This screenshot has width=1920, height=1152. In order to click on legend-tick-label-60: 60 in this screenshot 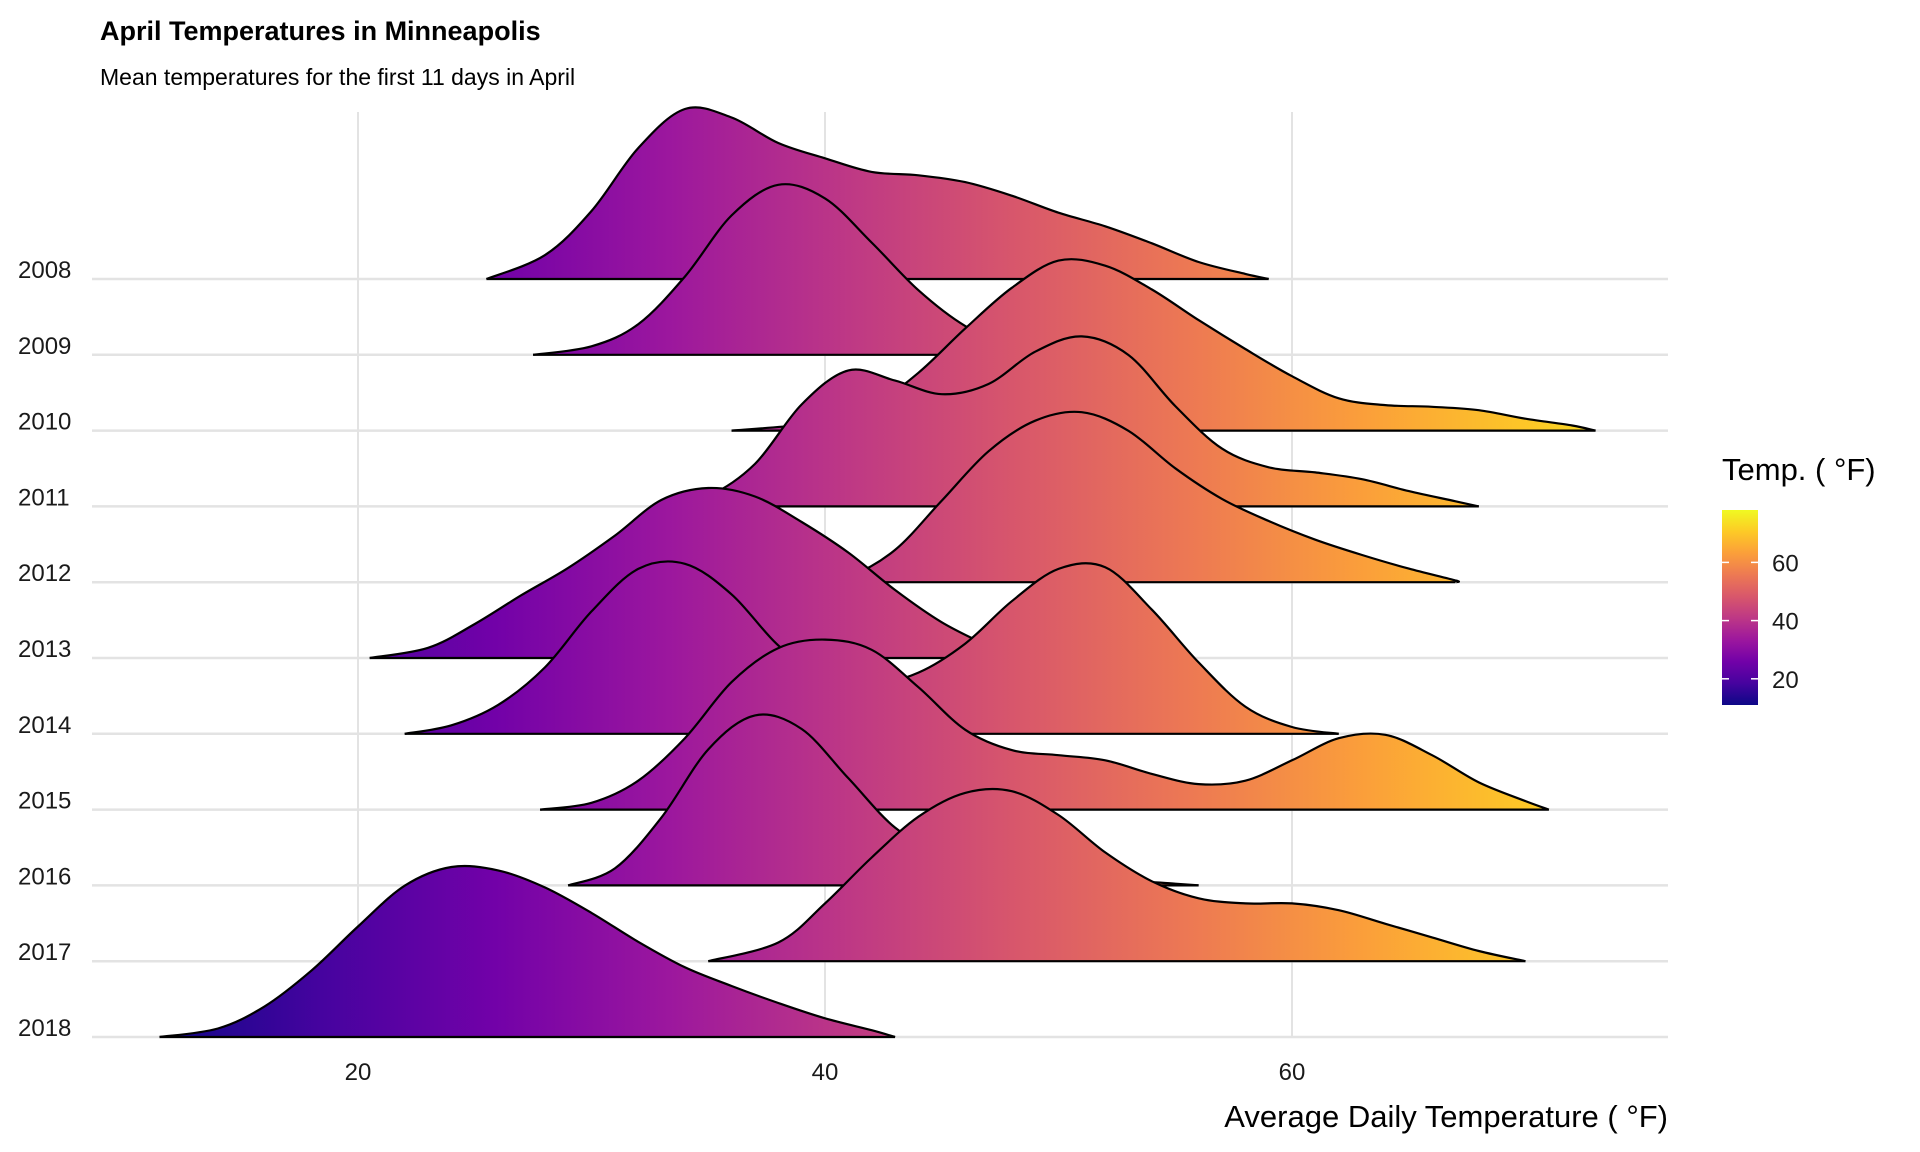, I will do `click(1785, 563)`.